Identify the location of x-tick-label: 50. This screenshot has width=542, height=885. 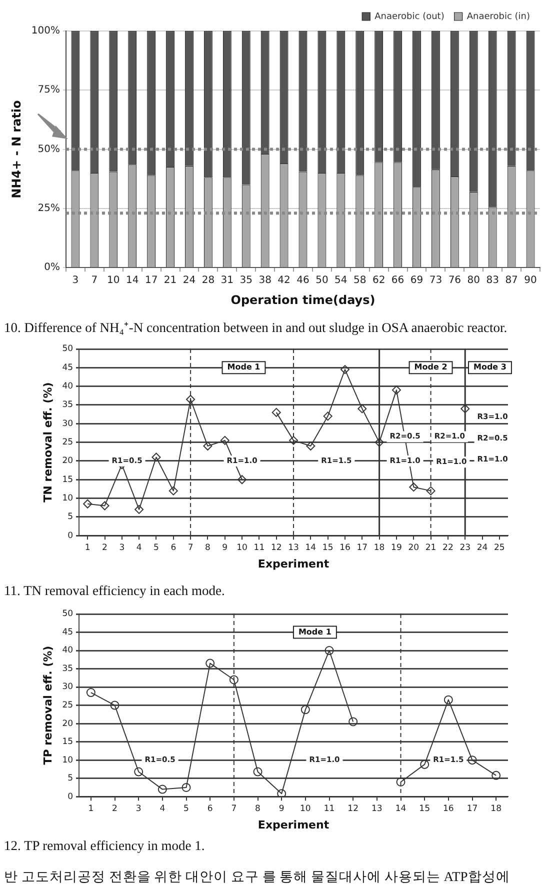
(322, 280).